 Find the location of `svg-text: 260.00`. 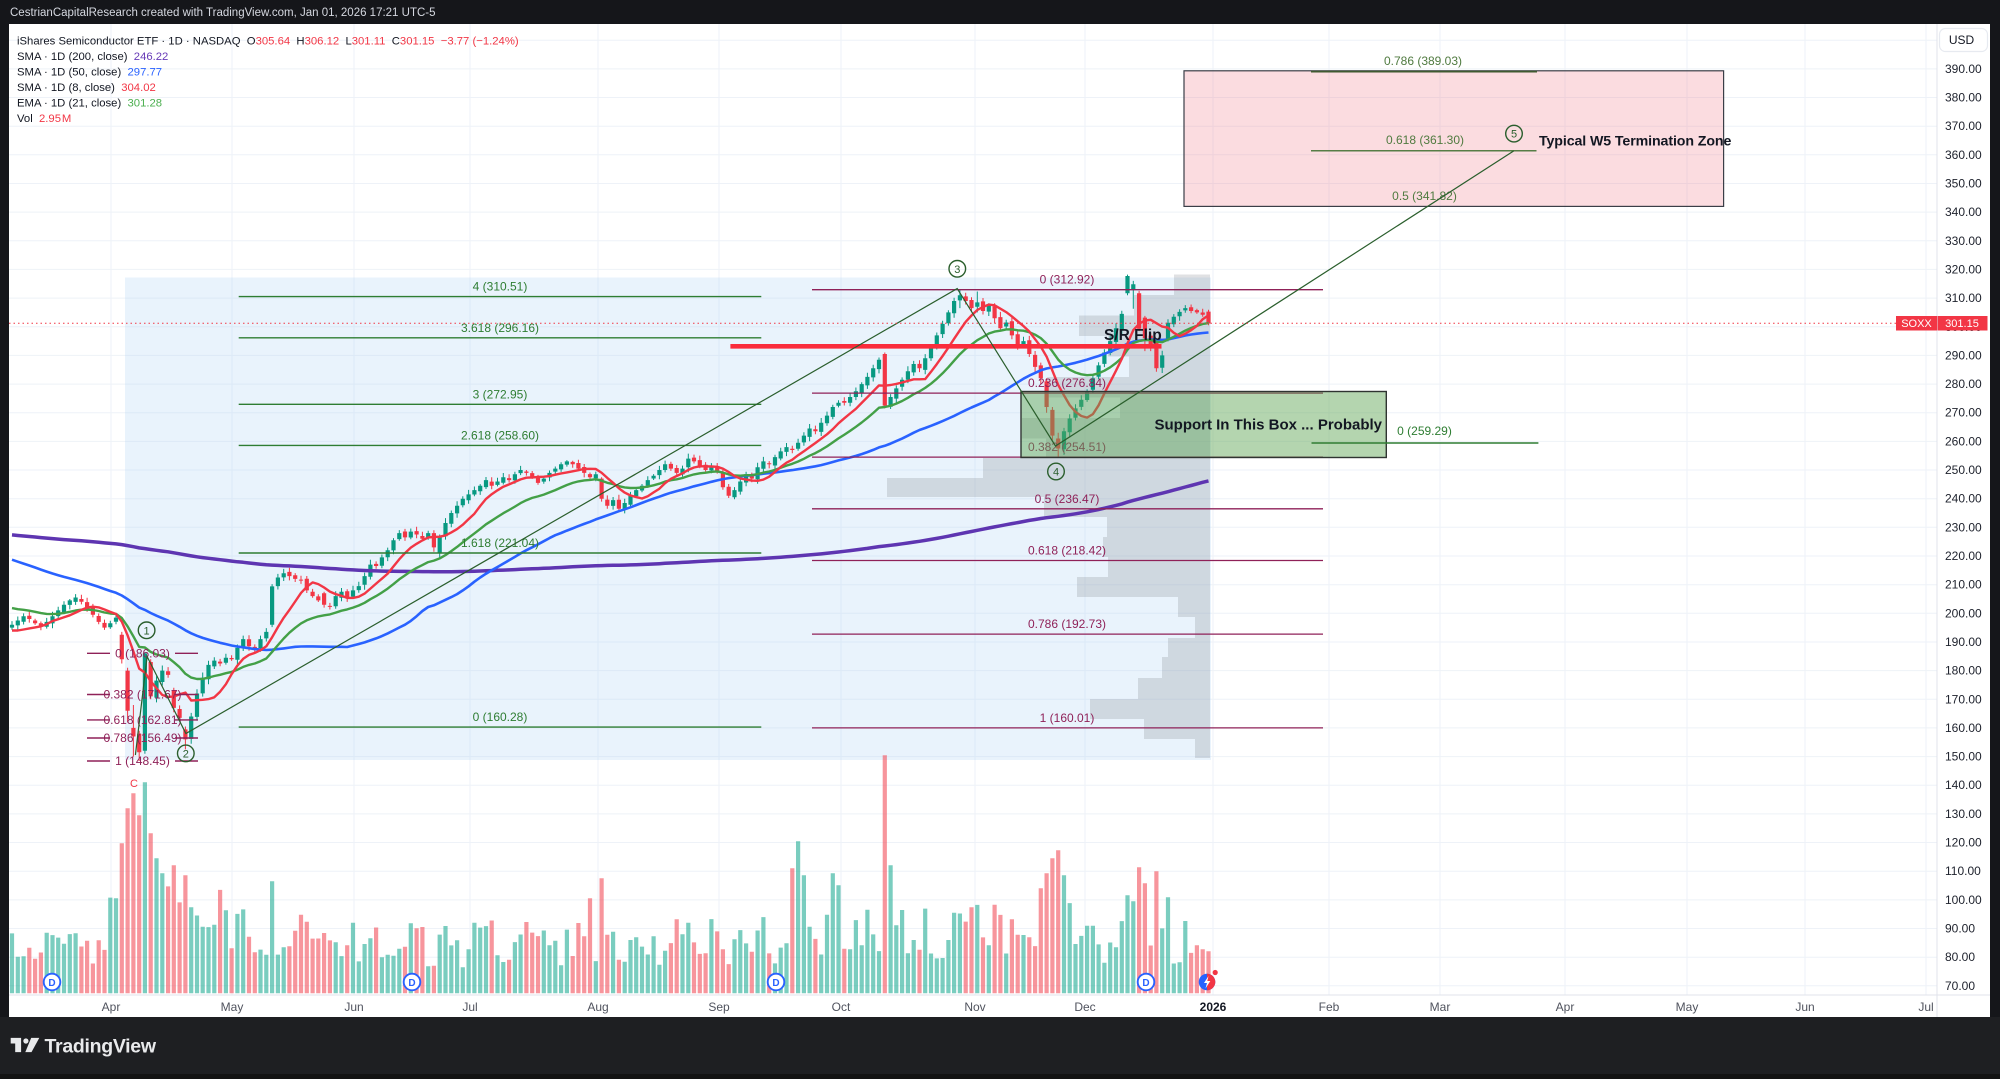

svg-text: 260.00 is located at coordinates (1963, 441).